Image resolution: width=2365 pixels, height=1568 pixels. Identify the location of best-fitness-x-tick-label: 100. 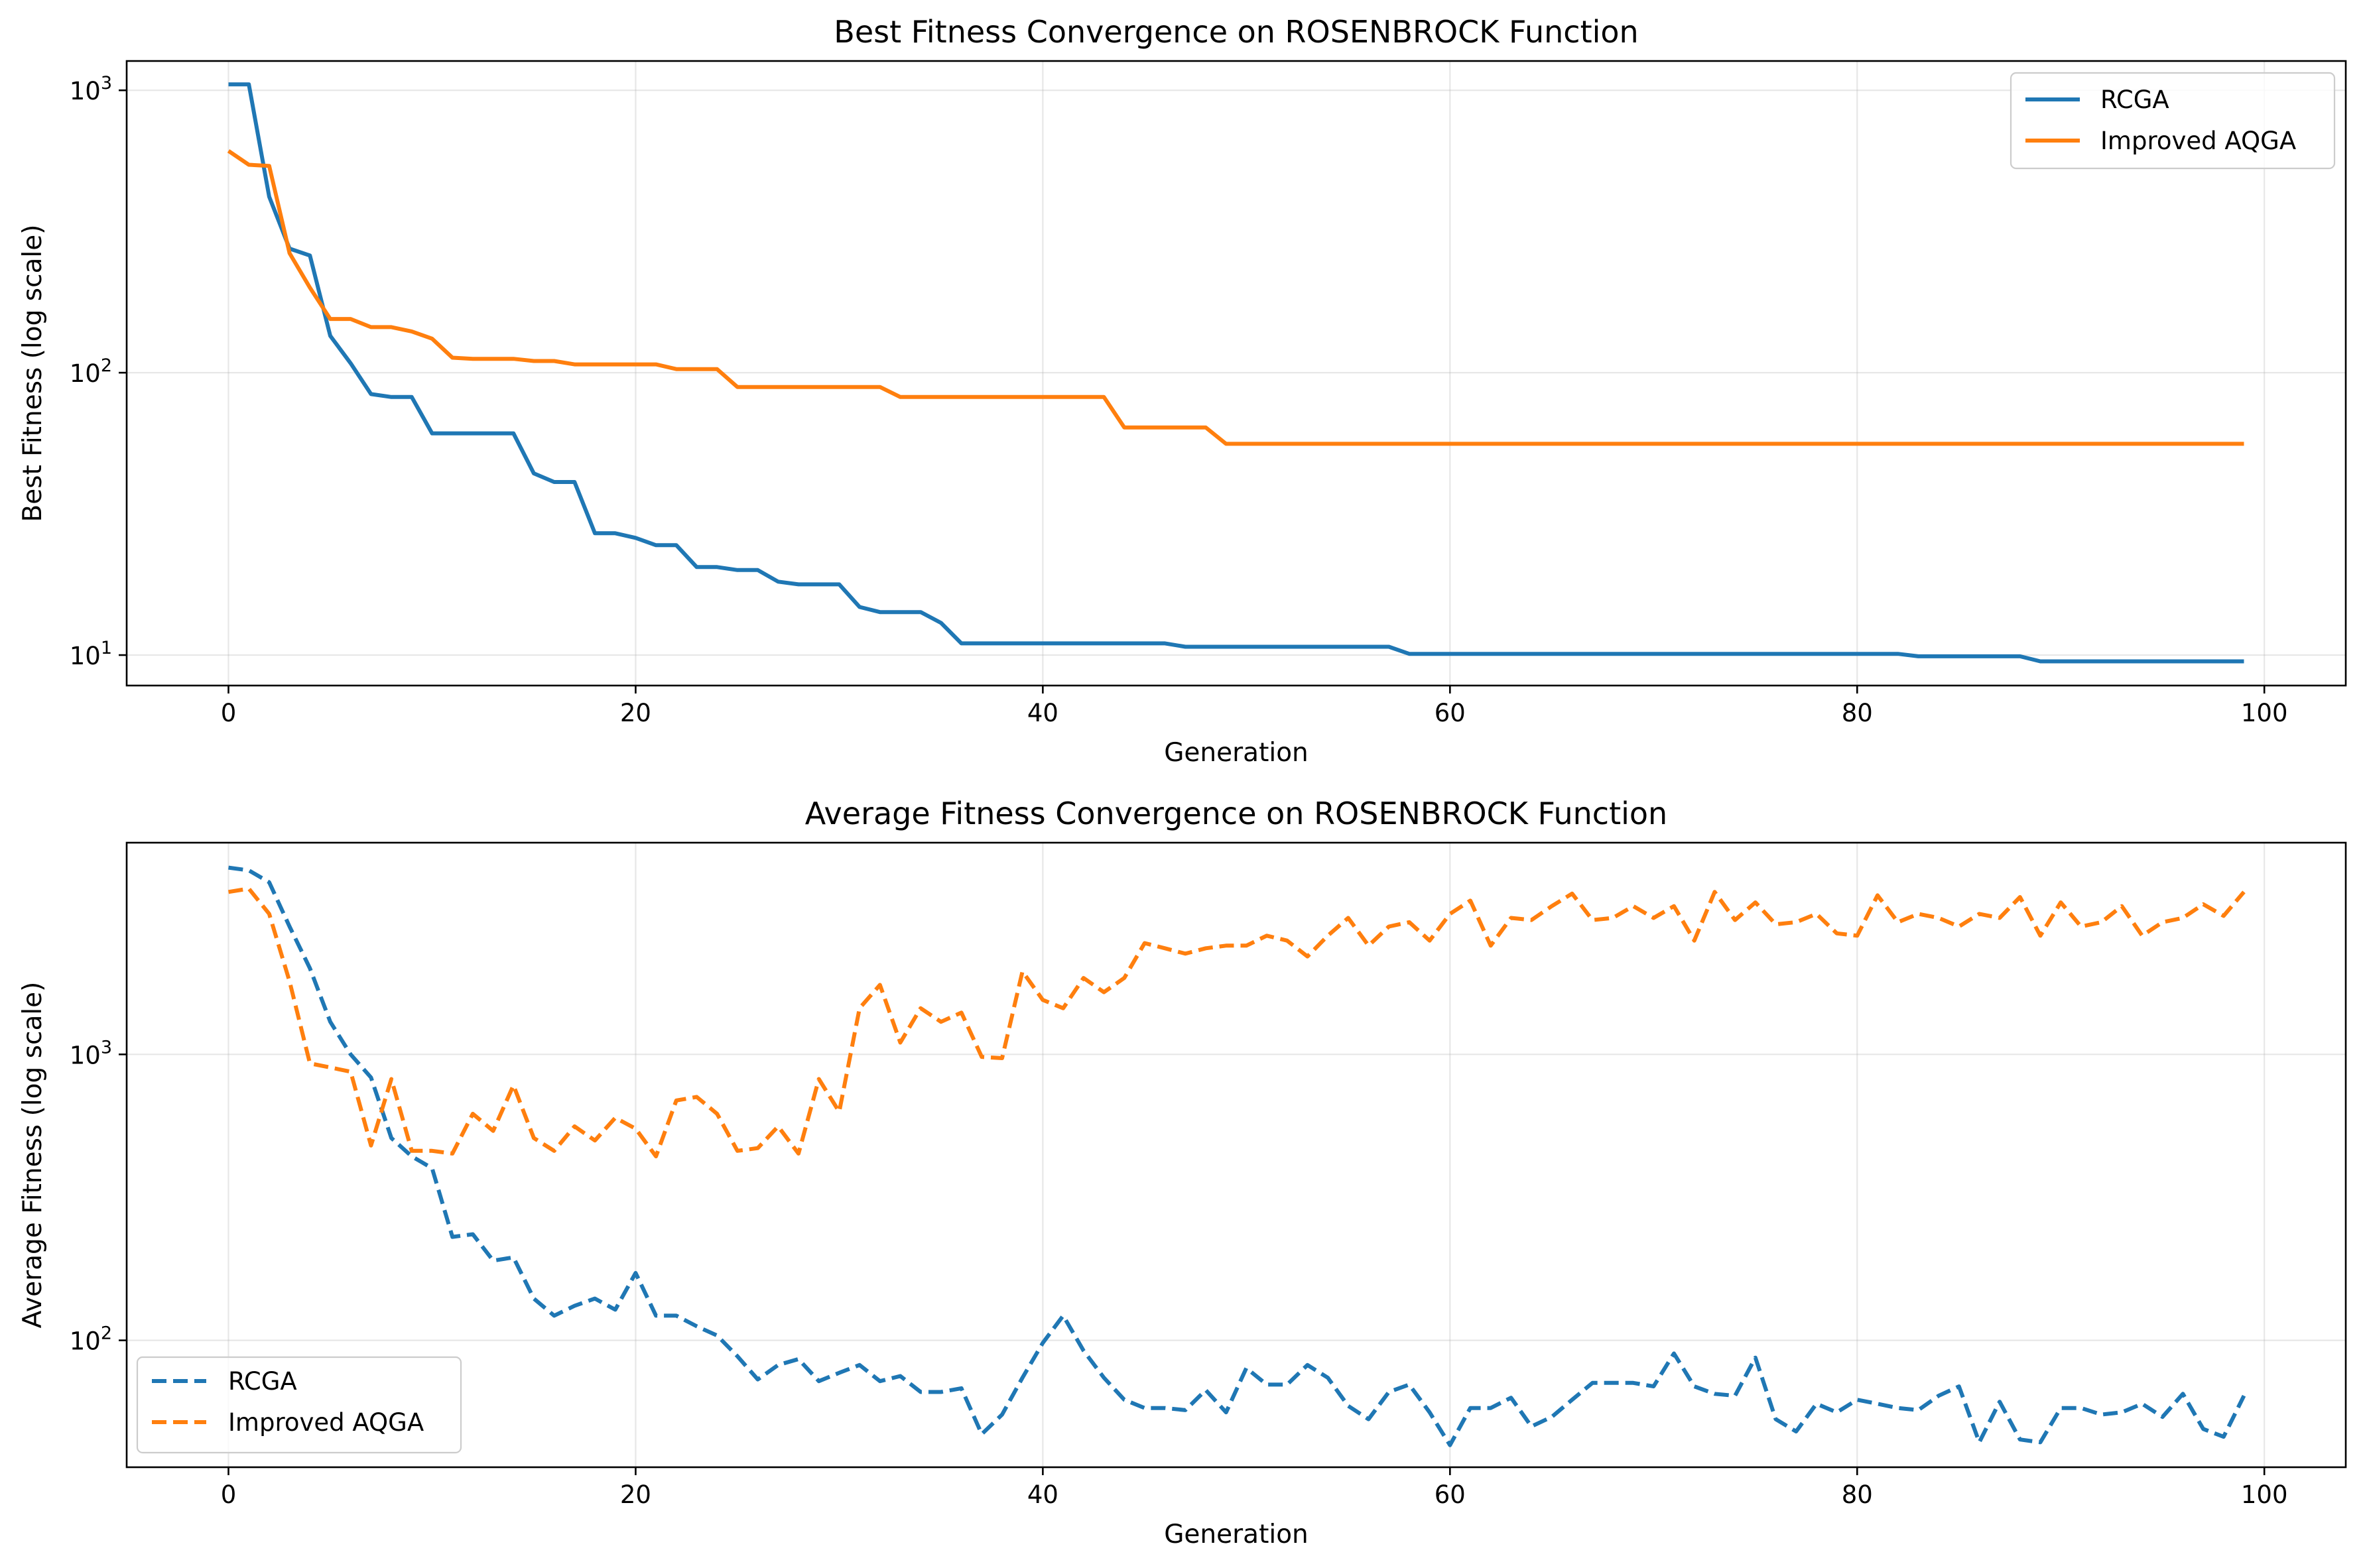
(2264, 713).